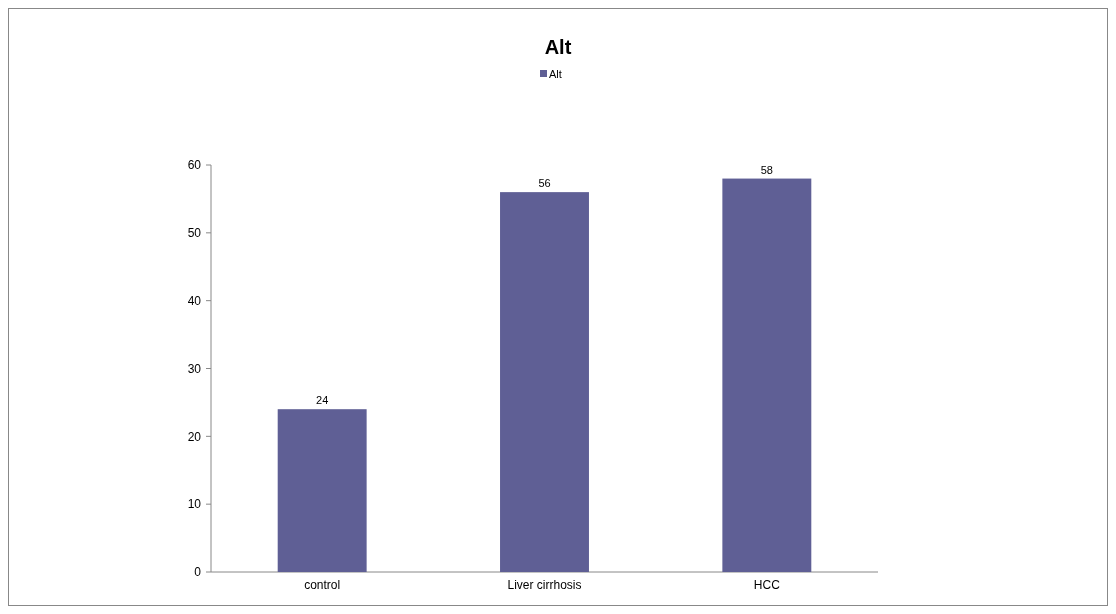 The image size is (1116, 614). I want to click on x-tick-label: HCC, so click(767, 585).